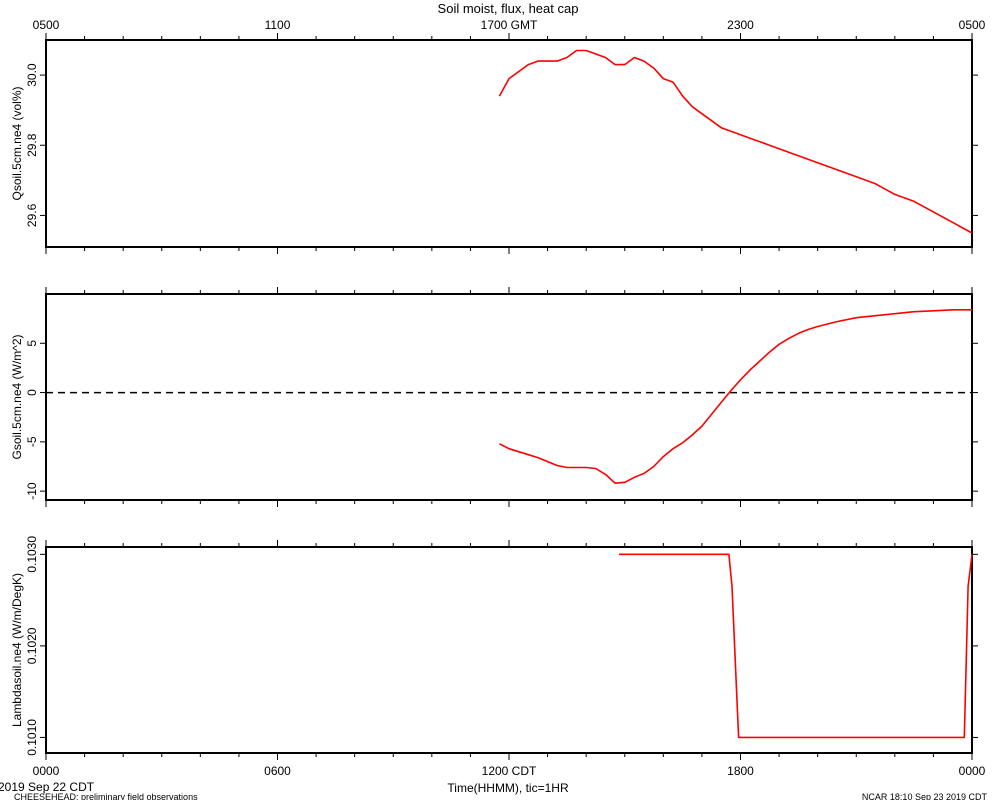 This screenshot has width=1000, height=800. I want to click on bottom-axis-tick-labels: 0000 0600 1200 CDT 1800 0000, so click(509, 771).